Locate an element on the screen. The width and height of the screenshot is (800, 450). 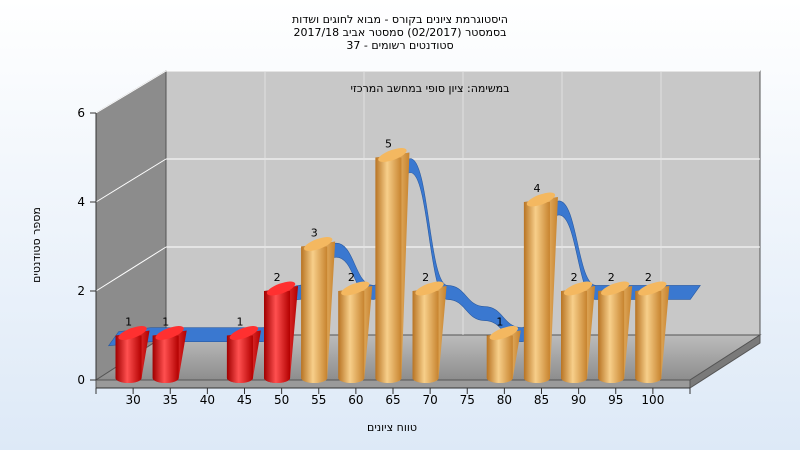
x-tick-label: 30 is located at coordinates (132, 400).